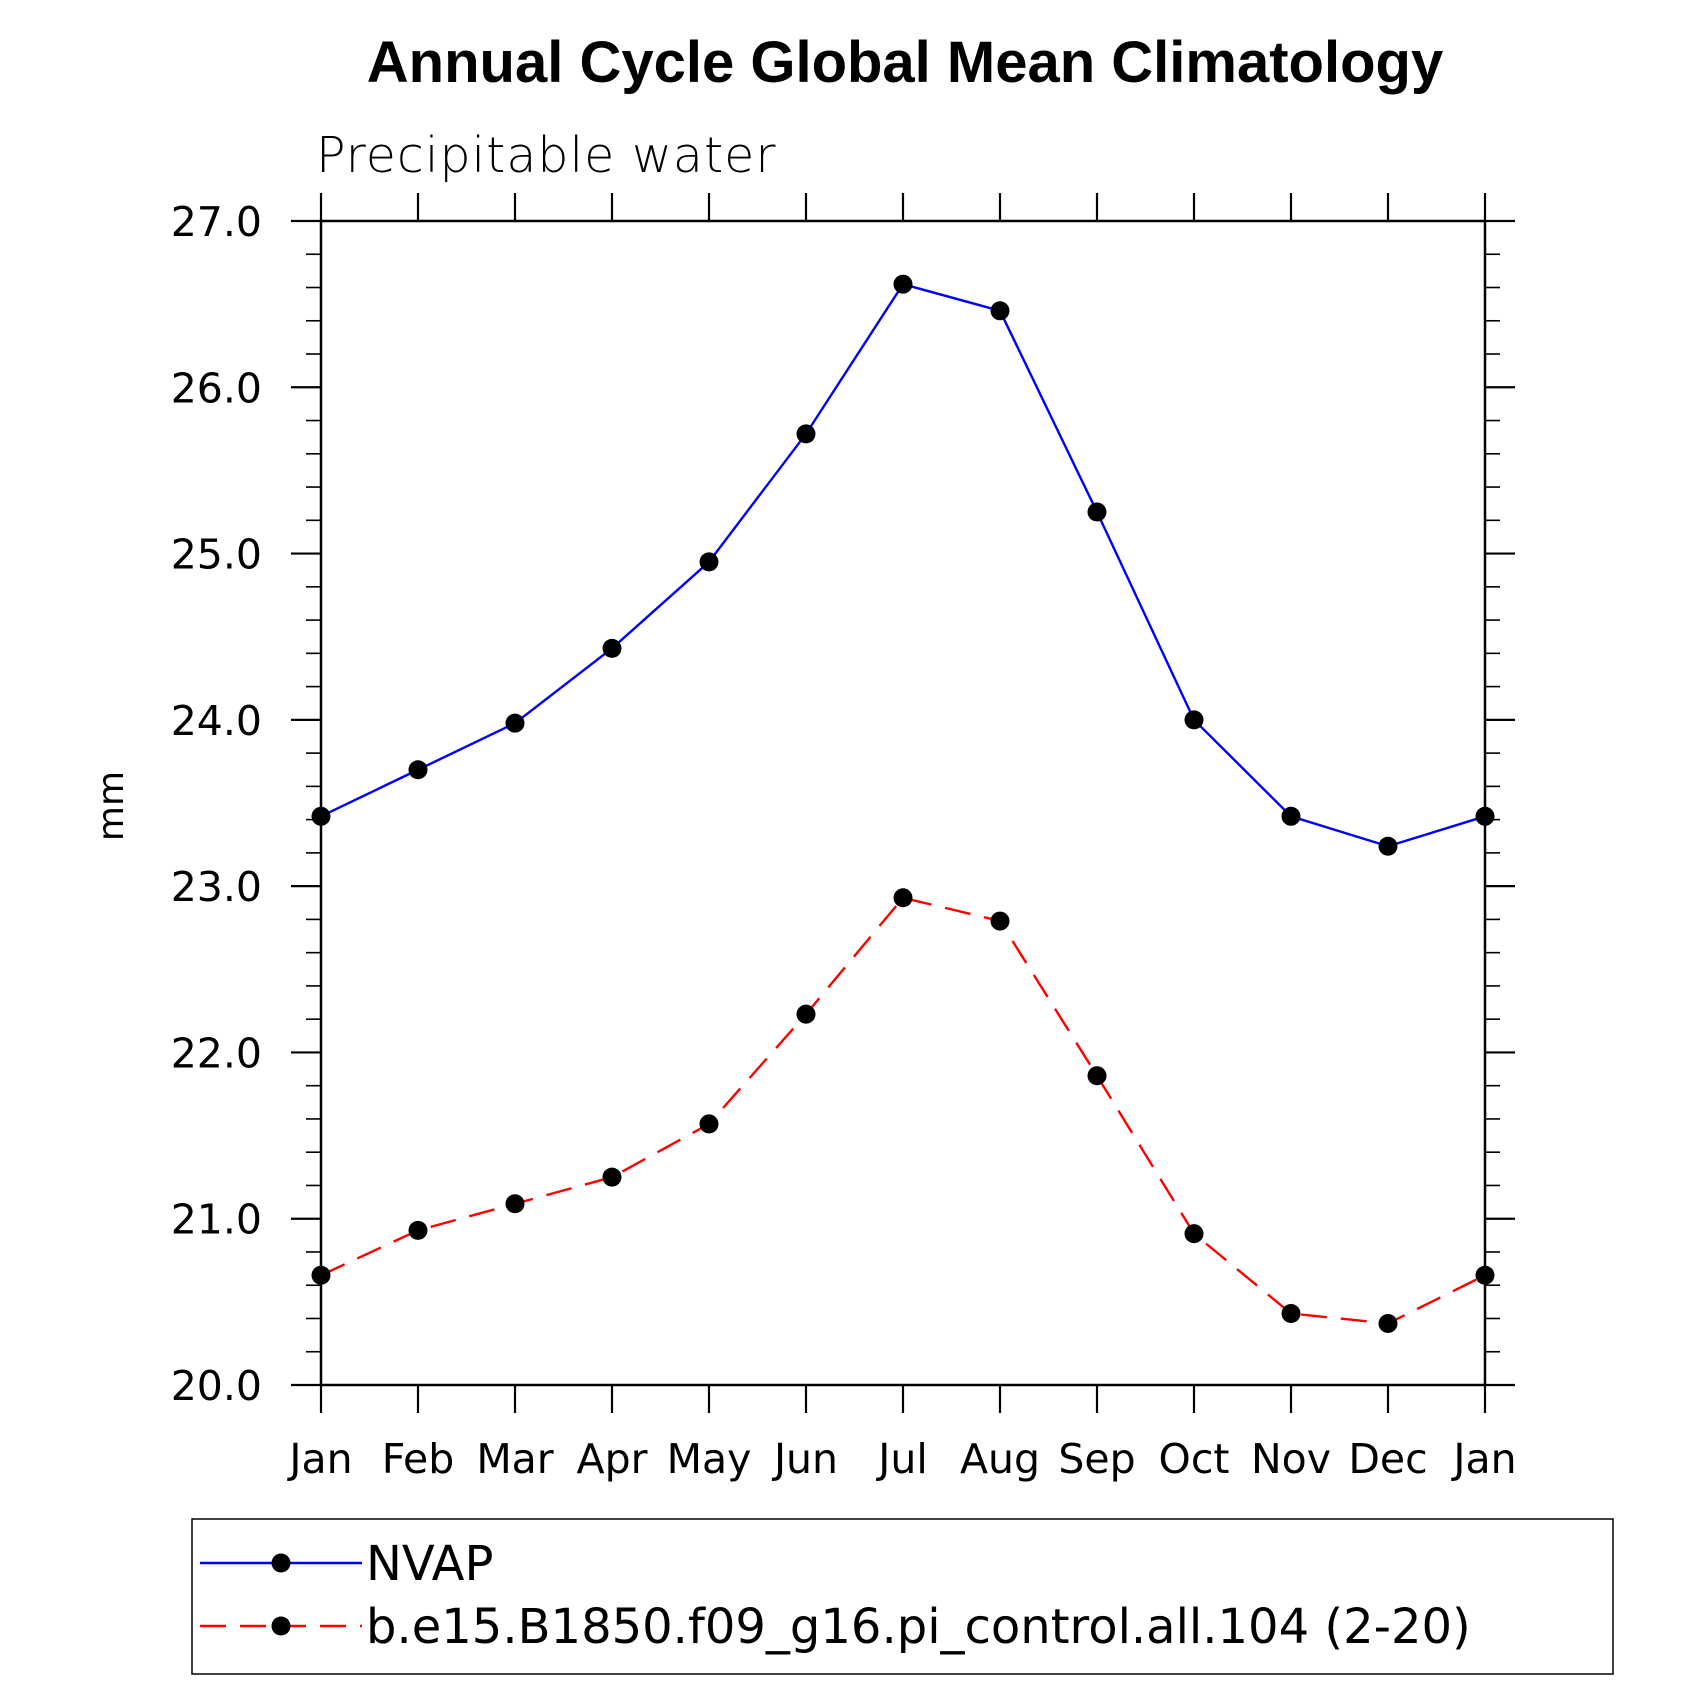  I want to click on x-tick-label: Sep, so click(1096, 1459).